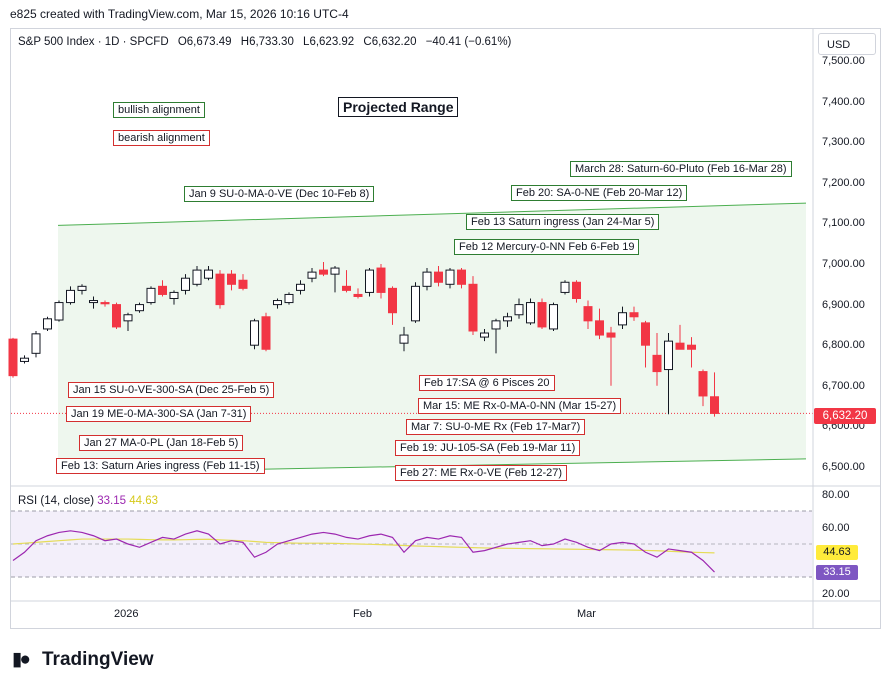 This screenshot has height=689, width=891. Describe the element at coordinates (329, 42) in the screenshot. I see `low-value: L6,623.92` at that location.